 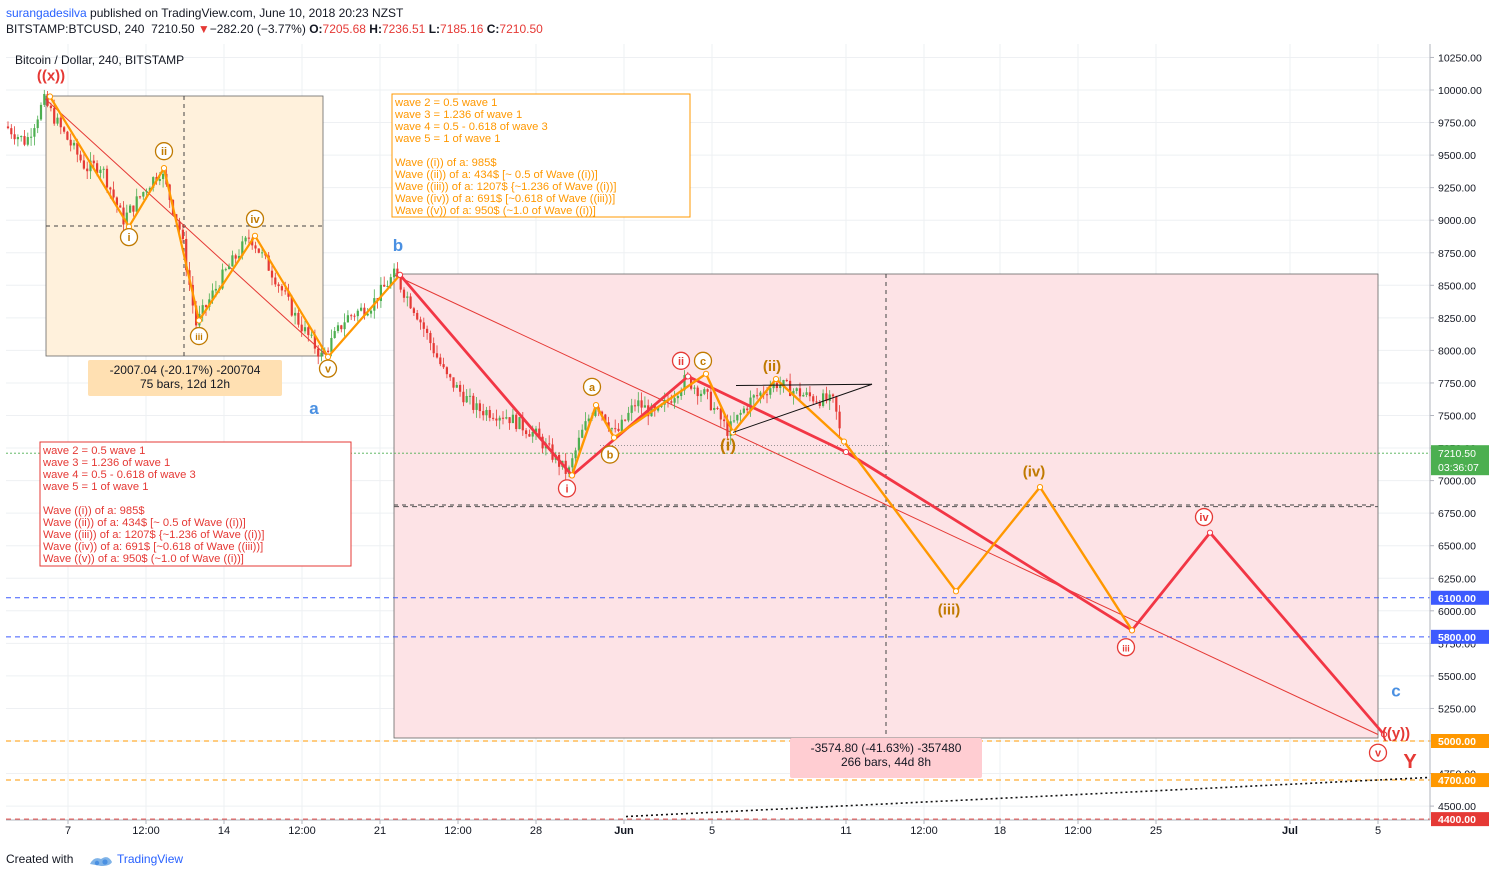 What do you see at coordinates (1457, 189) in the screenshot?
I see `price-tick-label: 9250.00` at bounding box center [1457, 189].